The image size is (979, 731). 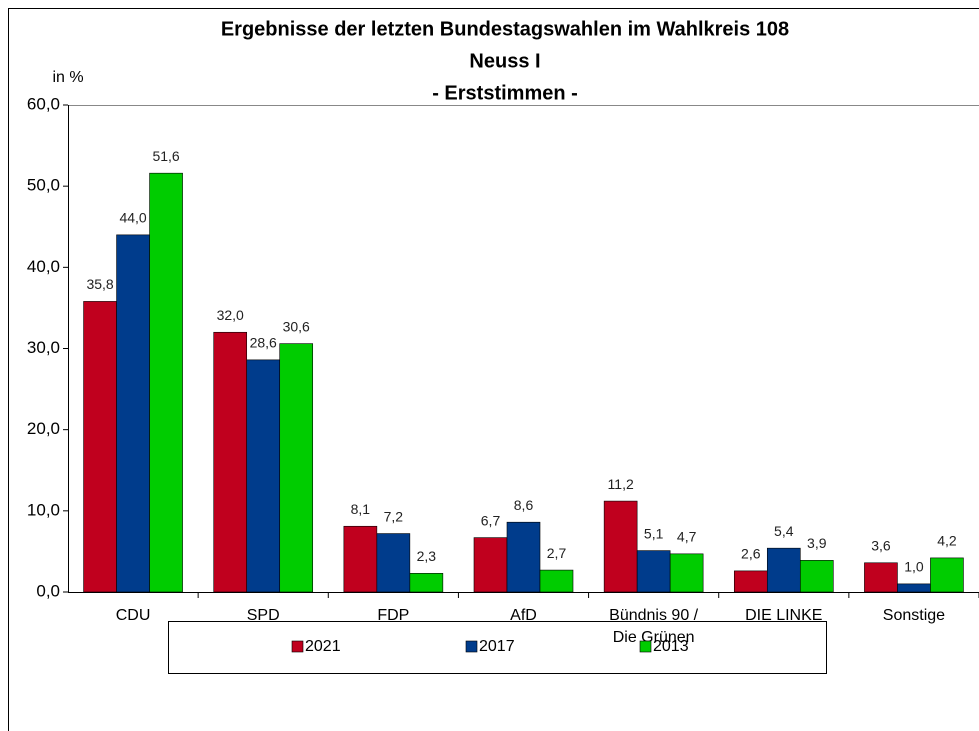 I want to click on x-tick-label: FDP, so click(x=393, y=615).